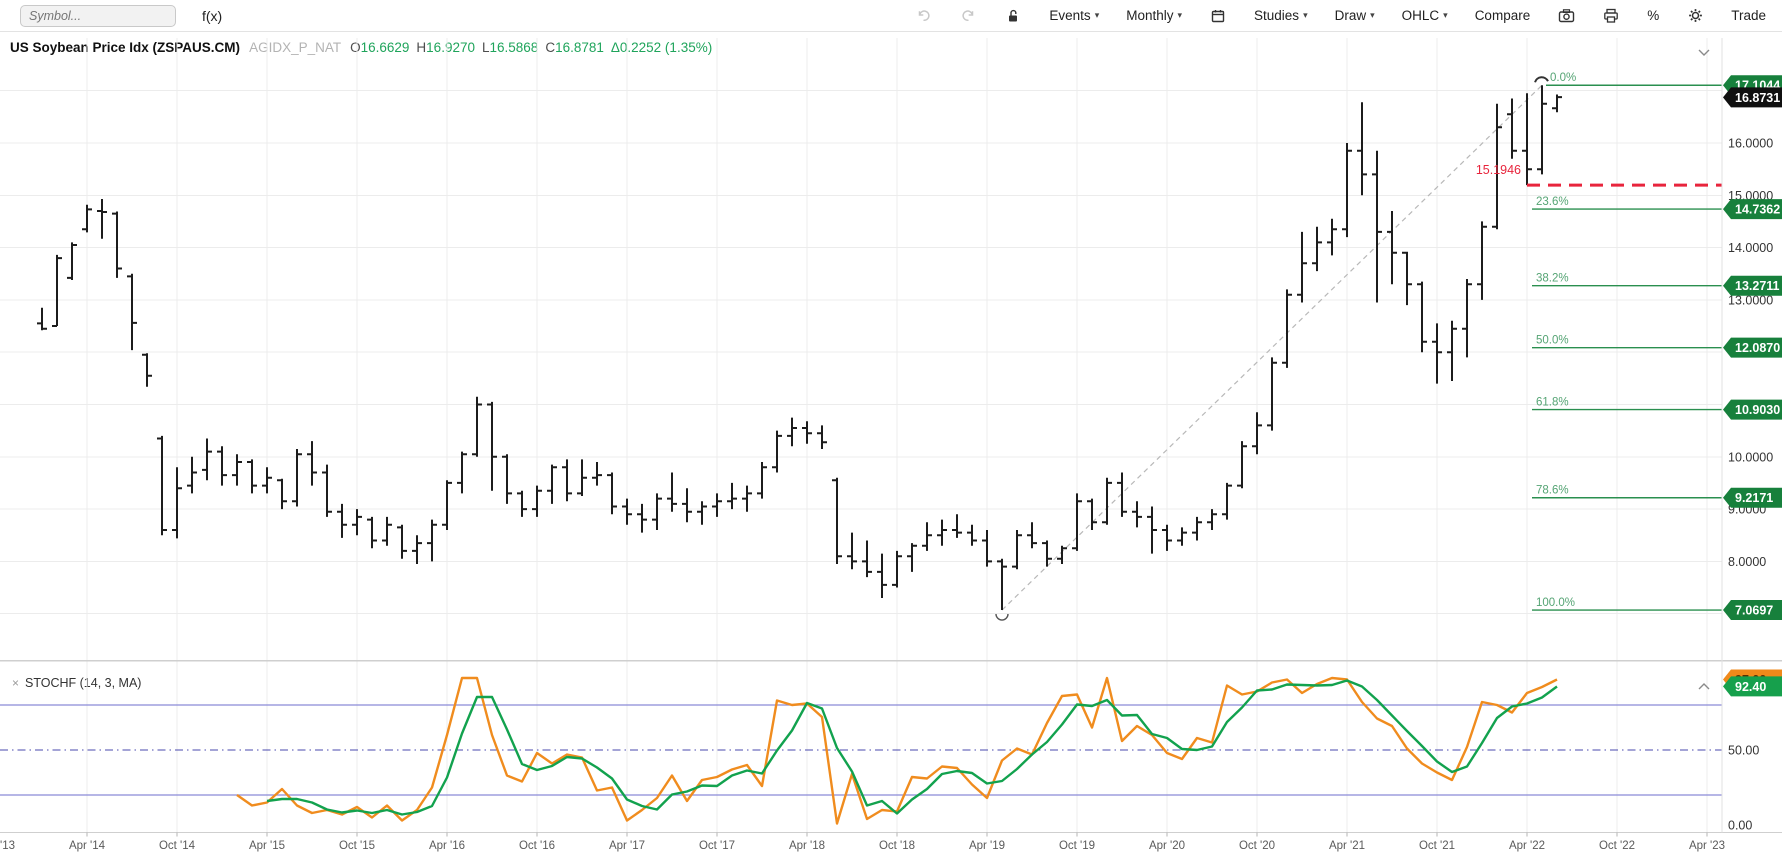 The image size is (1782, 858). I want to click on change-value: Δ0.2252 (1.35%), so click(661, 47).